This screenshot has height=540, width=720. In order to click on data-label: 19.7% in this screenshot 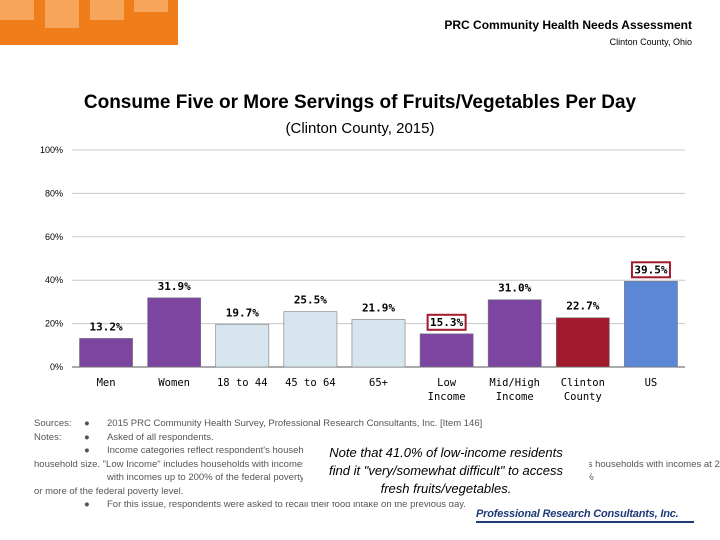, I will do `click(242, 312)`.